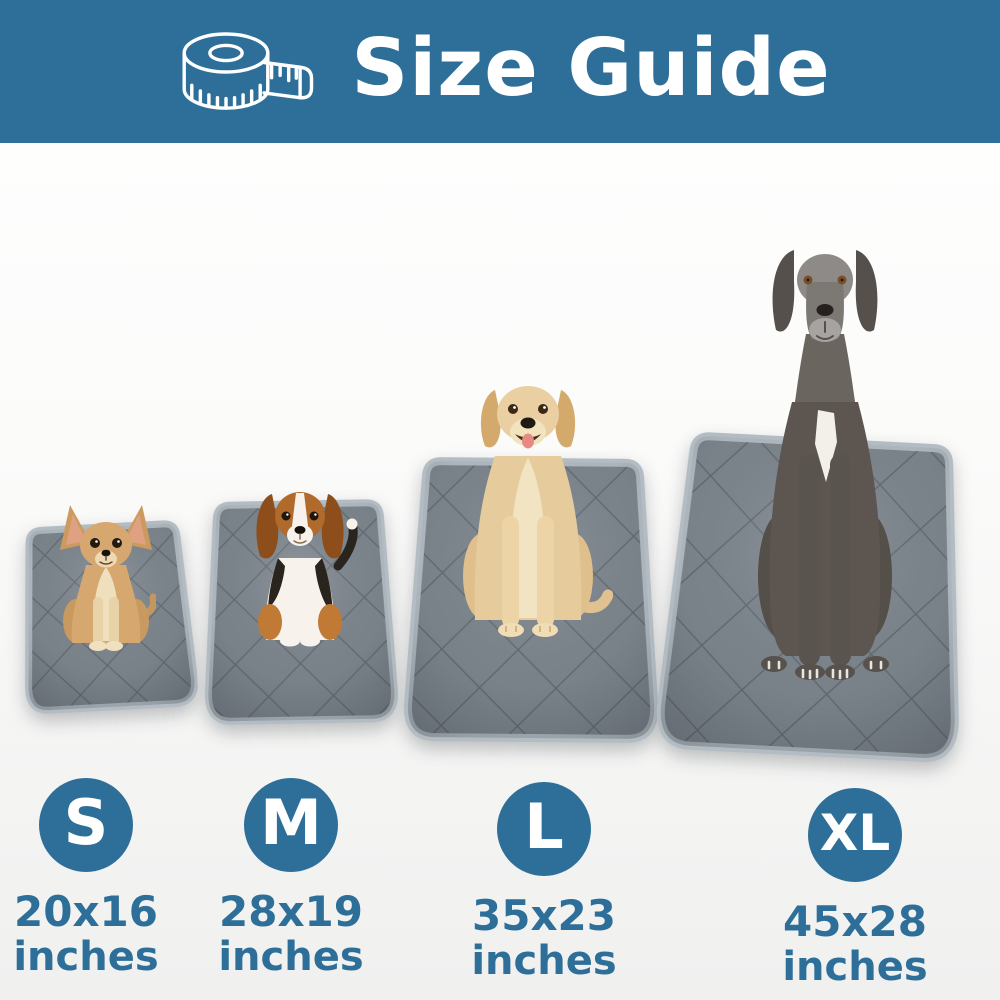  What do you see at coordinates (855, 889) in the screenshot?
I see `size-column-xlarge: XL 45x28 inches` at bounding box center [855, 889].